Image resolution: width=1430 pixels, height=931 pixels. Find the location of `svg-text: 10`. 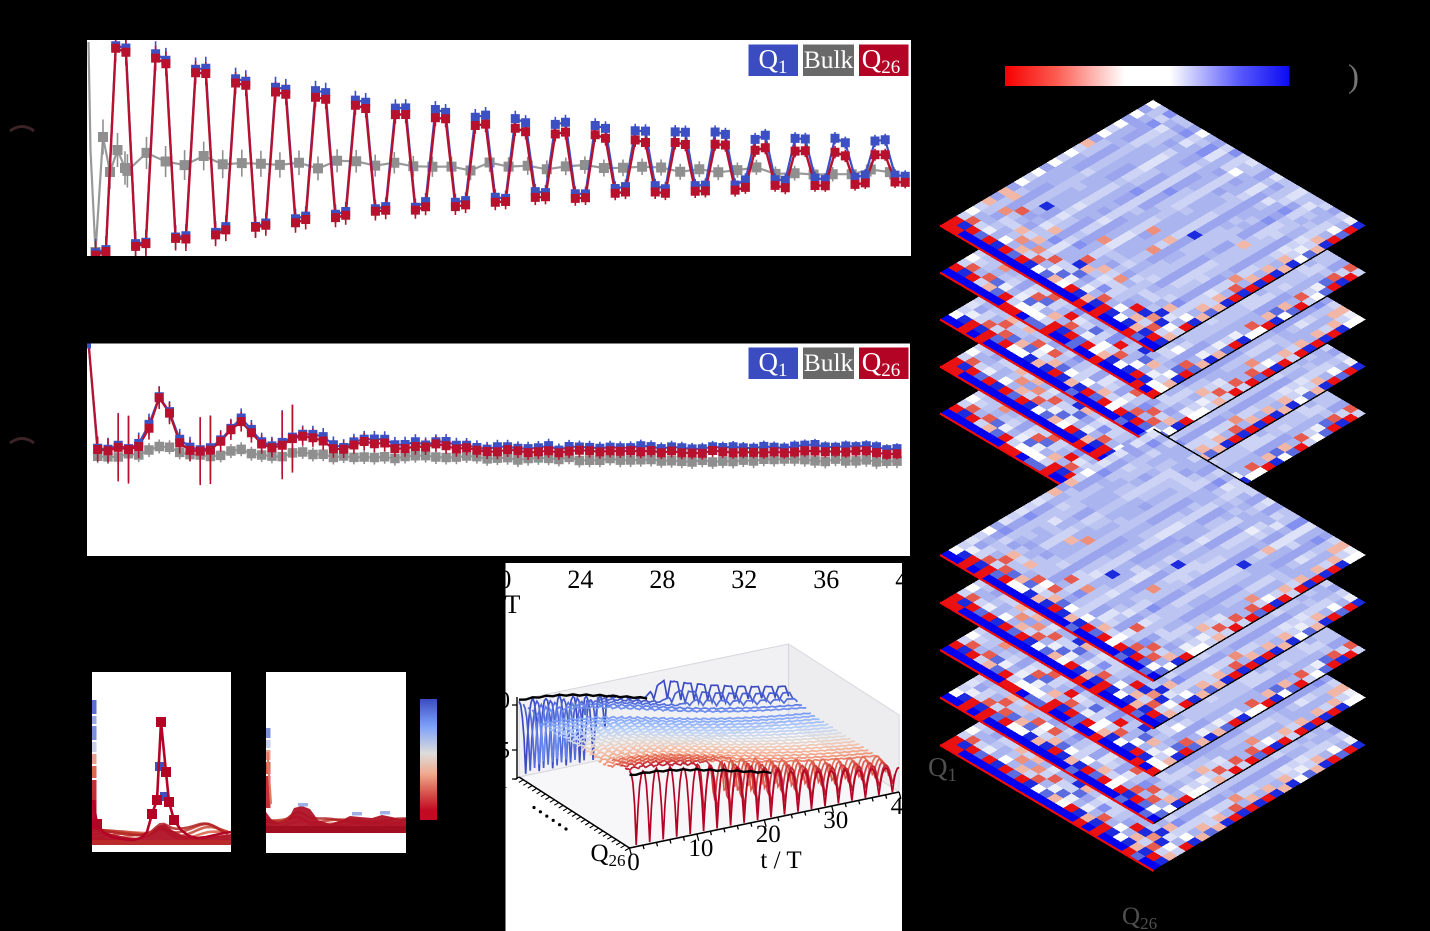

svg-text: 10 is located at coordinates (700, 848).